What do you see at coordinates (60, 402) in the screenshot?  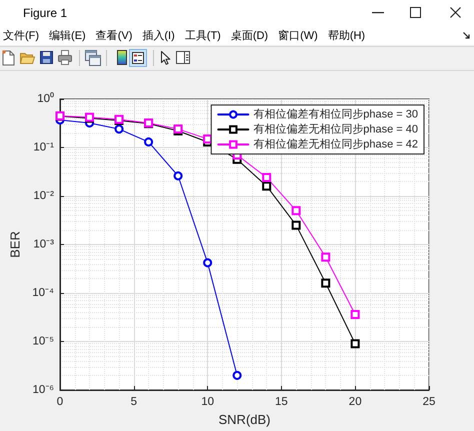 I see `x-tick-label: 0` at bounding box center [60, 402].